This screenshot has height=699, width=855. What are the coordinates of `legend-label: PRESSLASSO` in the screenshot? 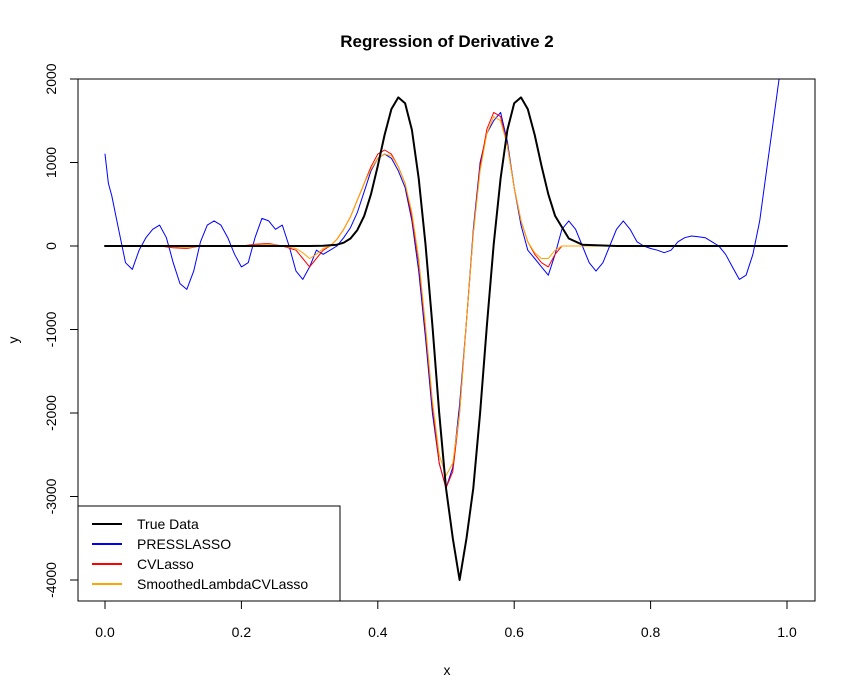 It's located at (184, 544).